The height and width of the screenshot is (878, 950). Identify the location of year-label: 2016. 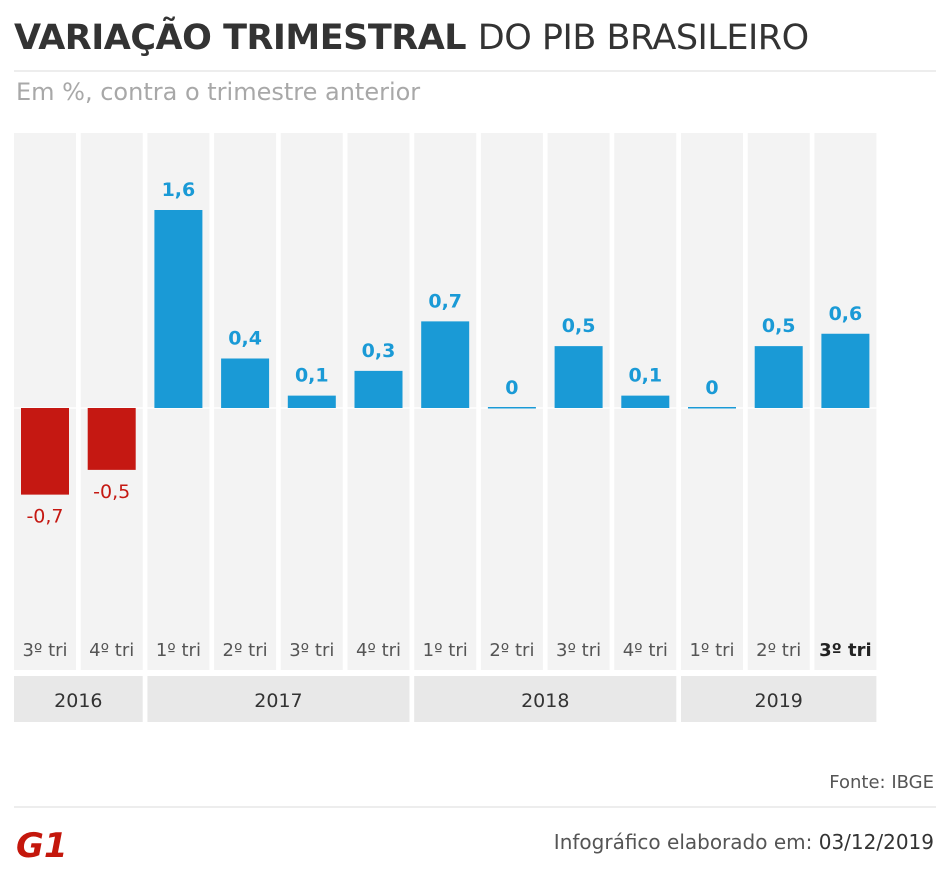
(78, 701).